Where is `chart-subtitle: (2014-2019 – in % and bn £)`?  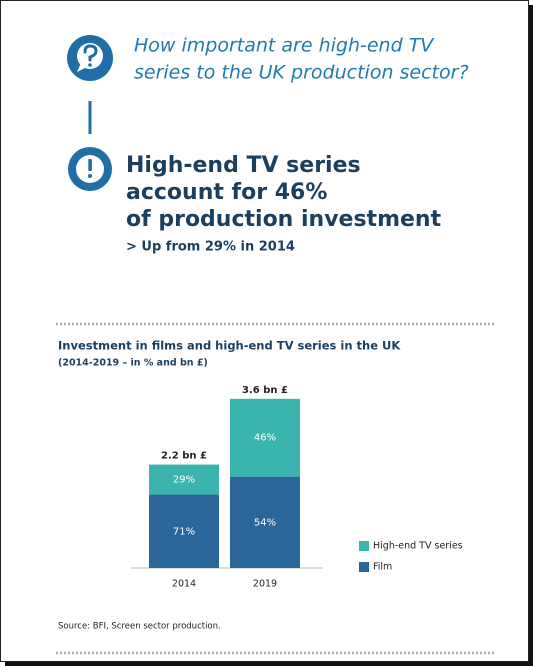
chart-subtitle: (2014-2019 – in % and bn £) is located at coordinates (133, 363).